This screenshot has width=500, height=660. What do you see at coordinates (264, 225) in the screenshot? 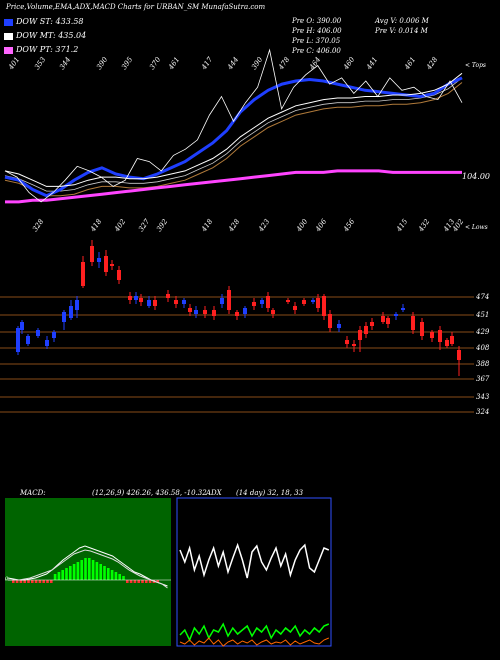
I see `lows-label: 423` at bounding box center [264, 225].